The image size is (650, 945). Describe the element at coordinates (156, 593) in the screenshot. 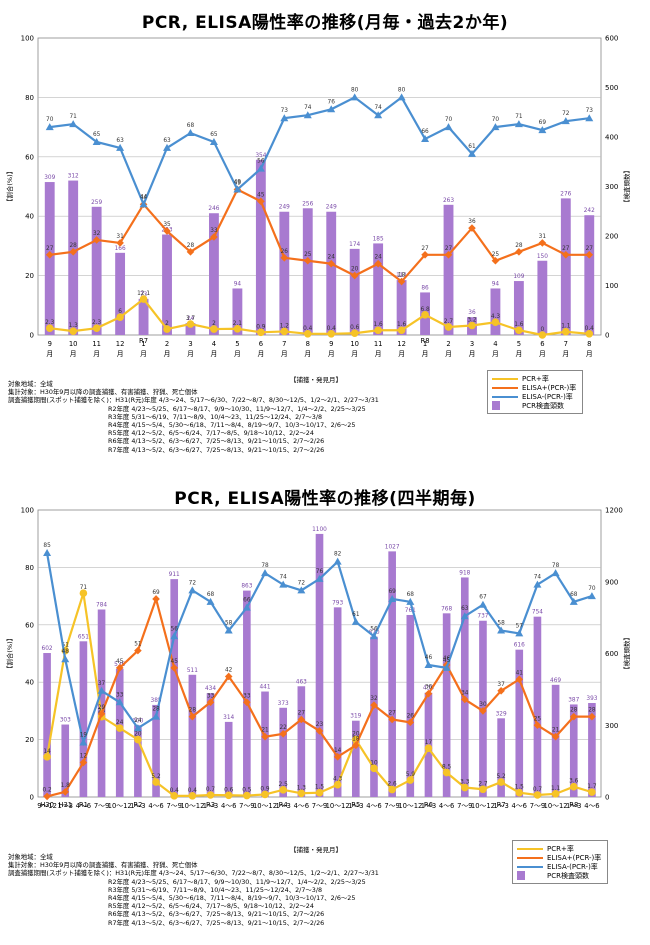

I see `data-label: 69` at that location.